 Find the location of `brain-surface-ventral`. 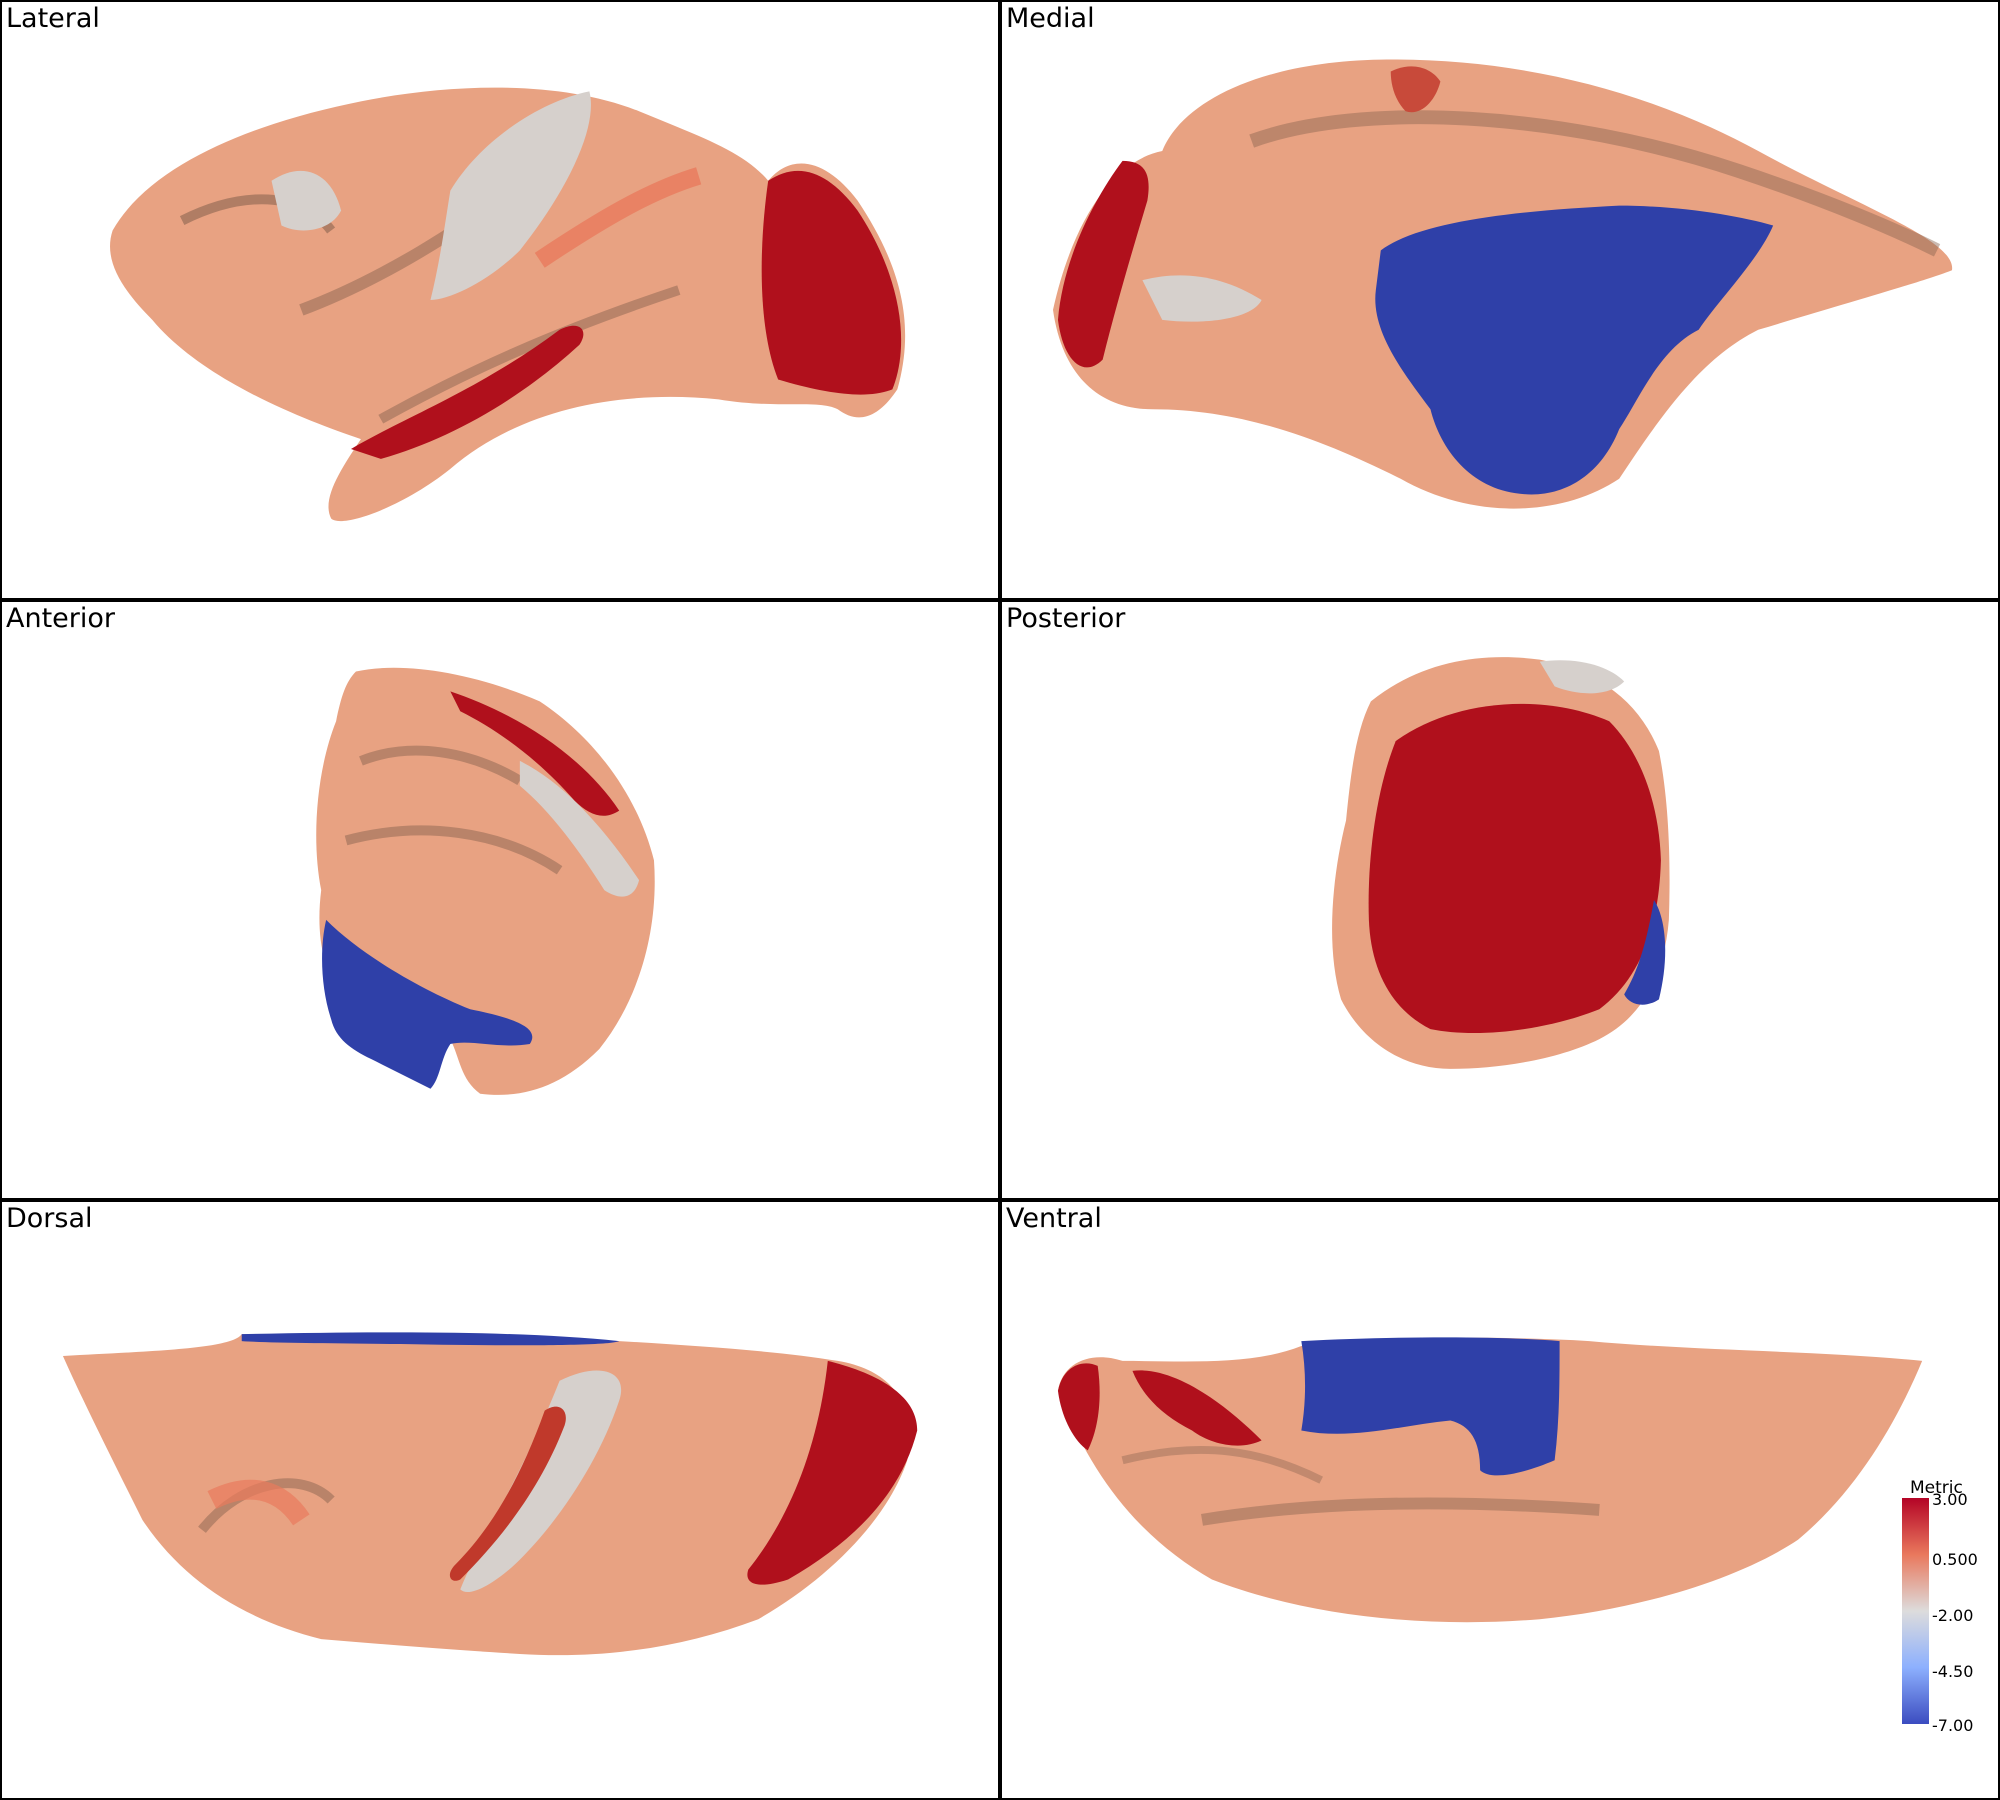

brain-surface-ventral is located at coordinates (1490, 1480).